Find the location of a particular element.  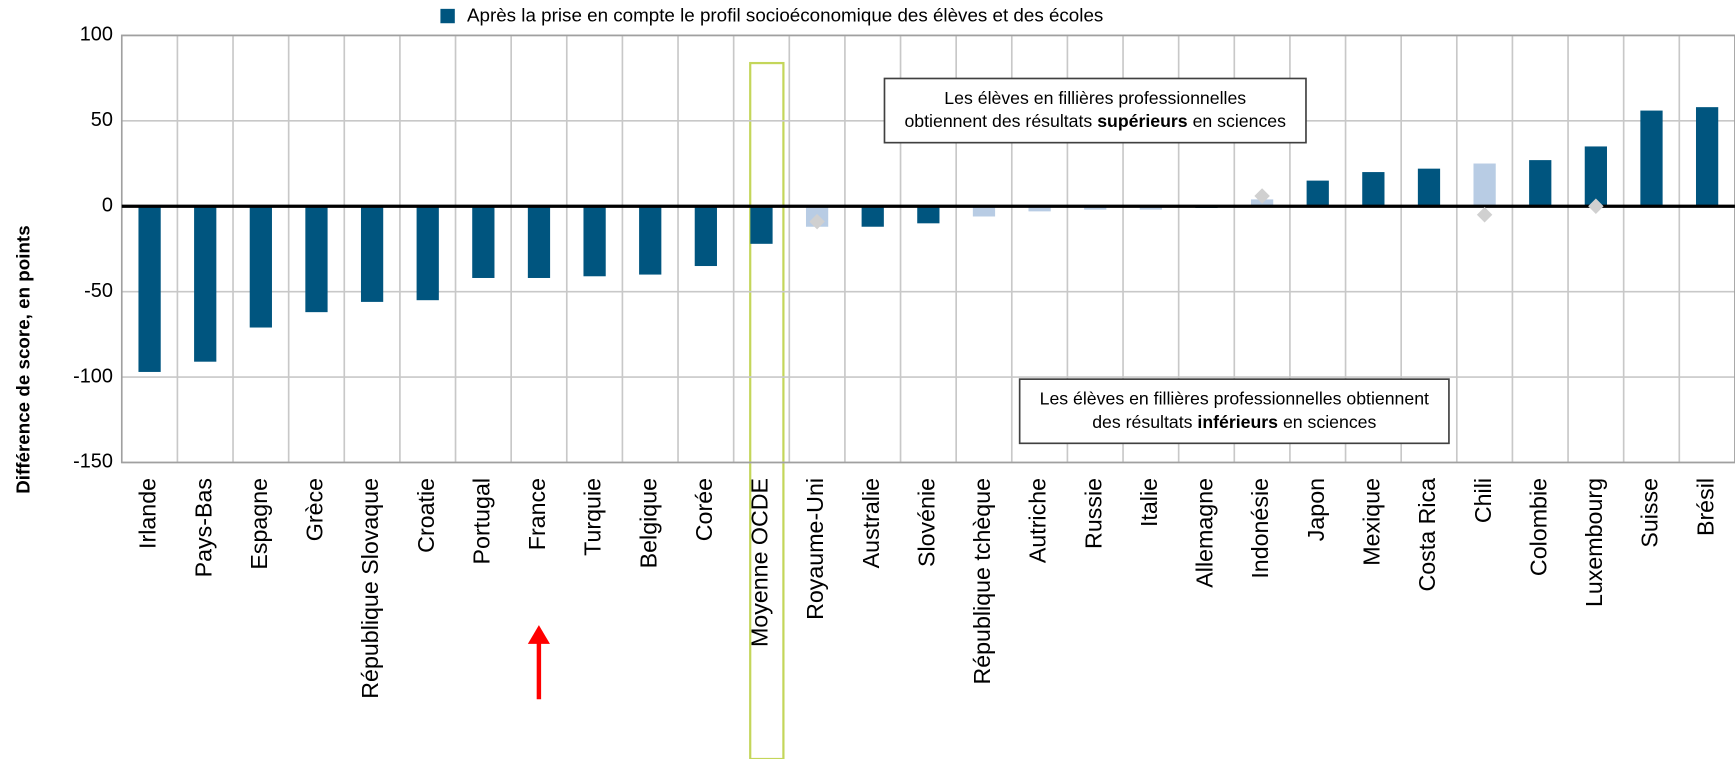

x-tick-label: Moyenne OCDE is located at coordinates (760, 562).